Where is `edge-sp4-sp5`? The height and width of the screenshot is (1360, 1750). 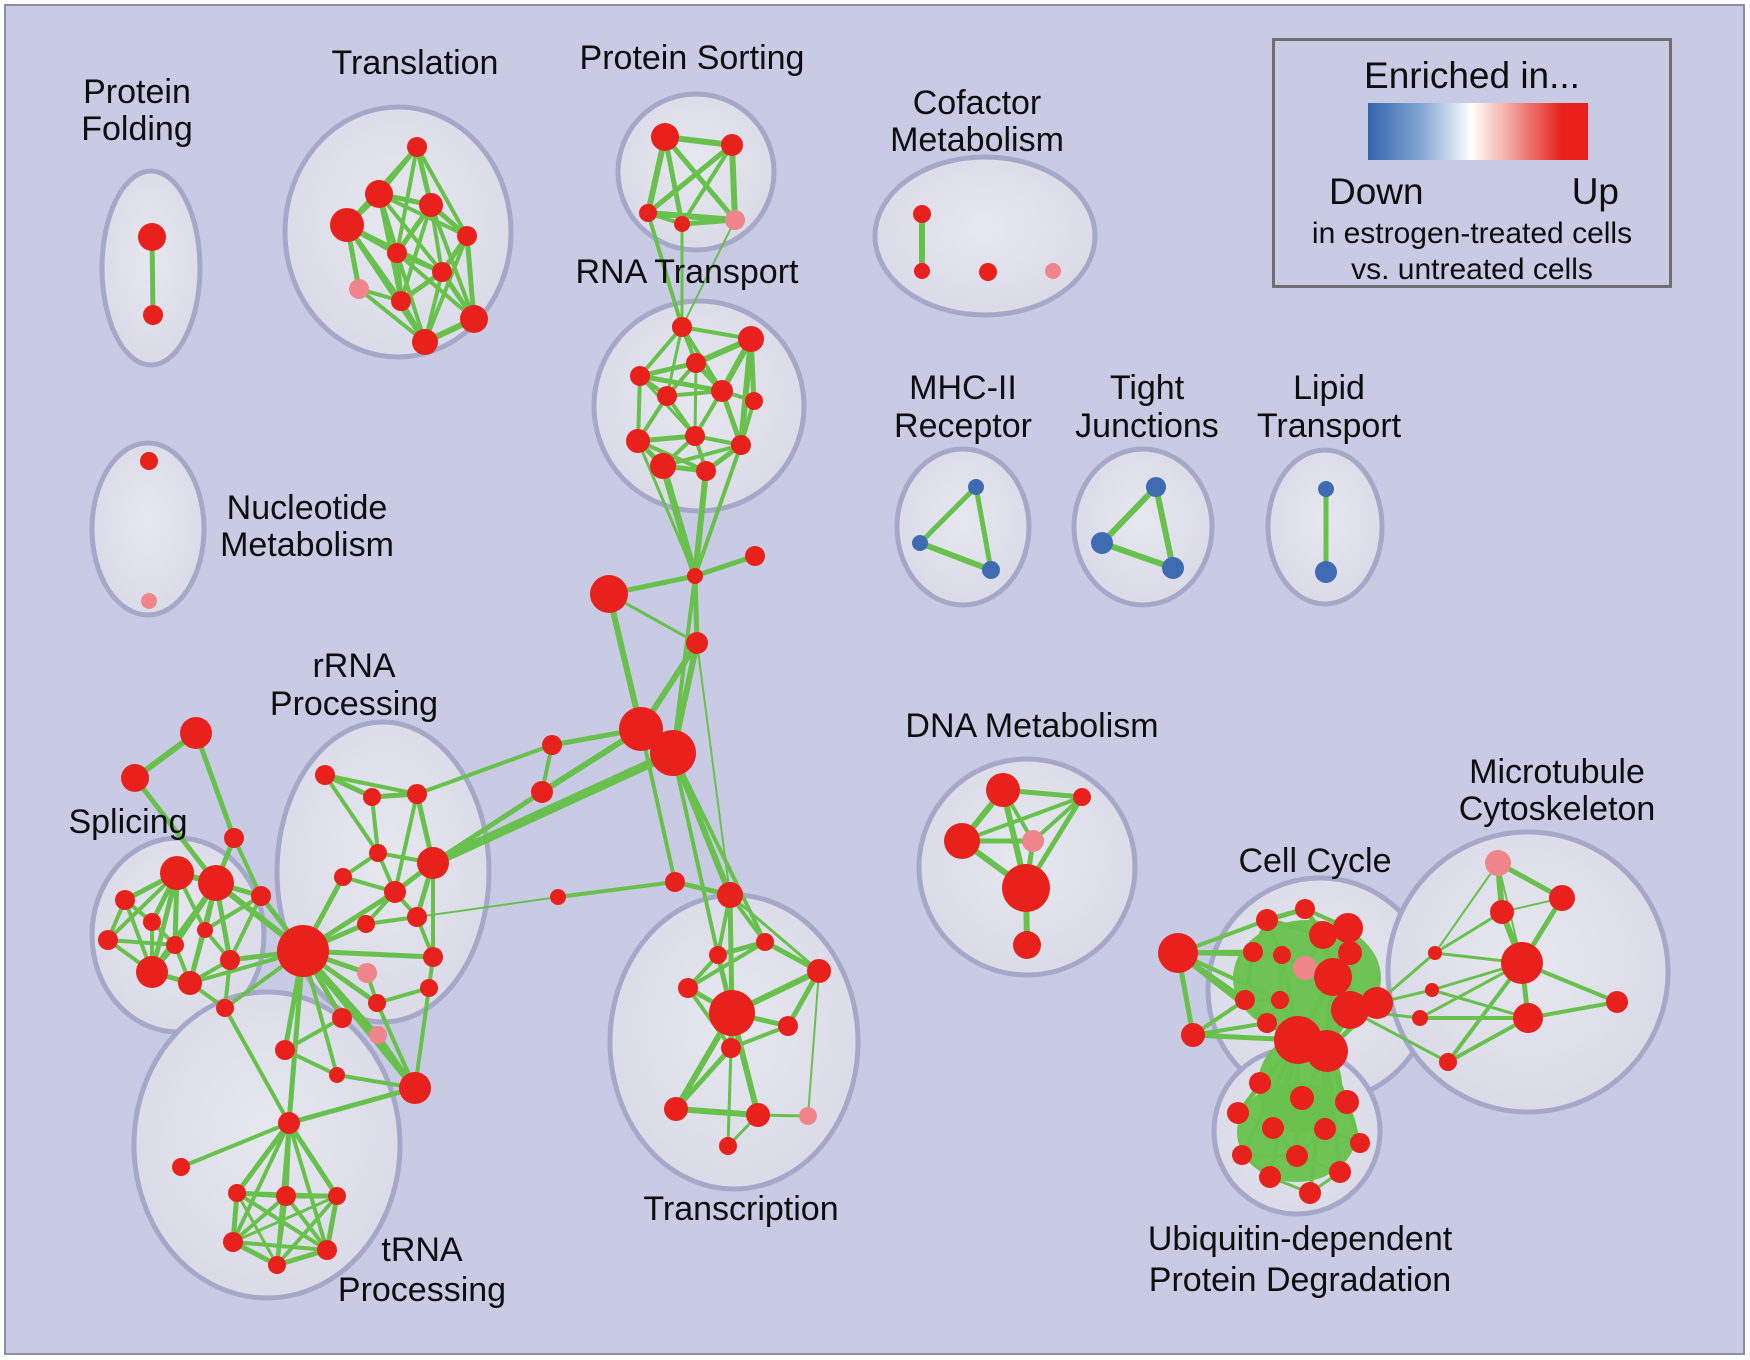
edge-sp4-sp5 is located at coordinates (215, 785).